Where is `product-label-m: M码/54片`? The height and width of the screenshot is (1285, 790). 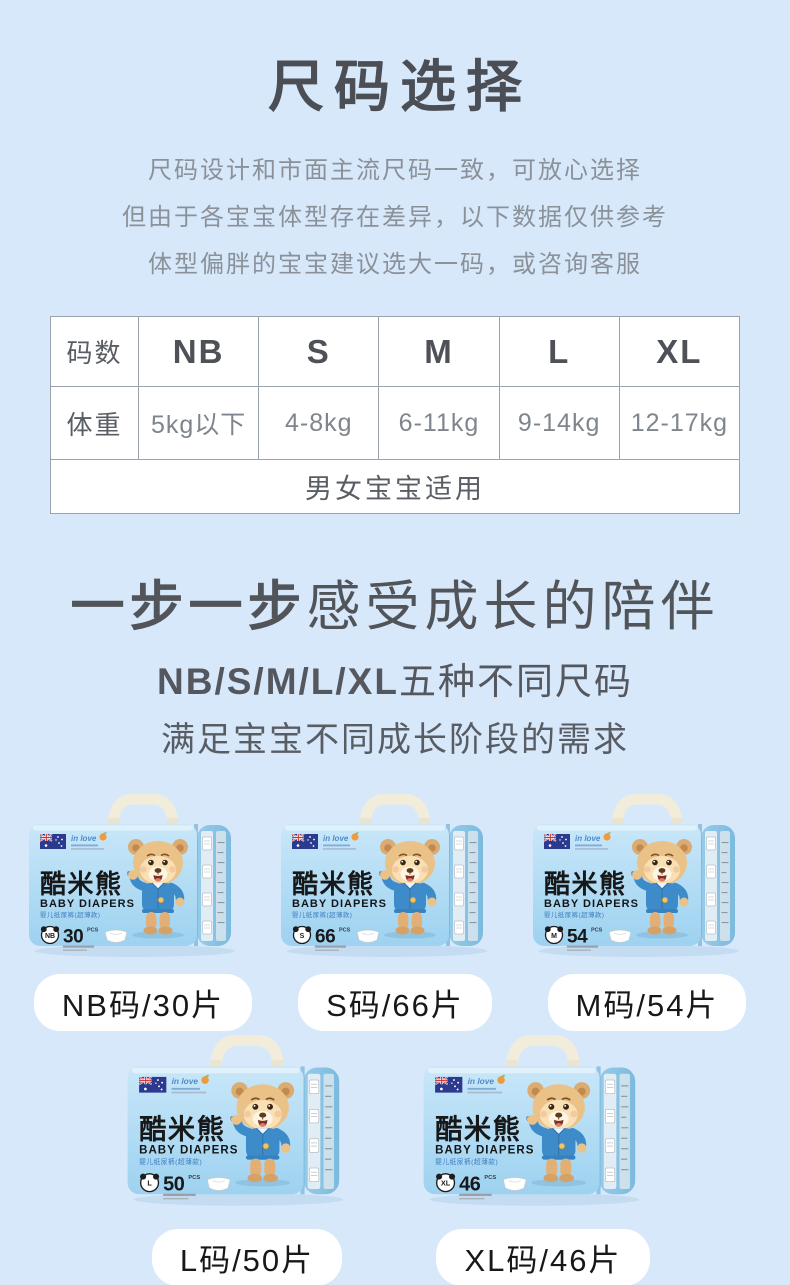
product-label-m: M码/54片 is located at coordinates (647, 1002).